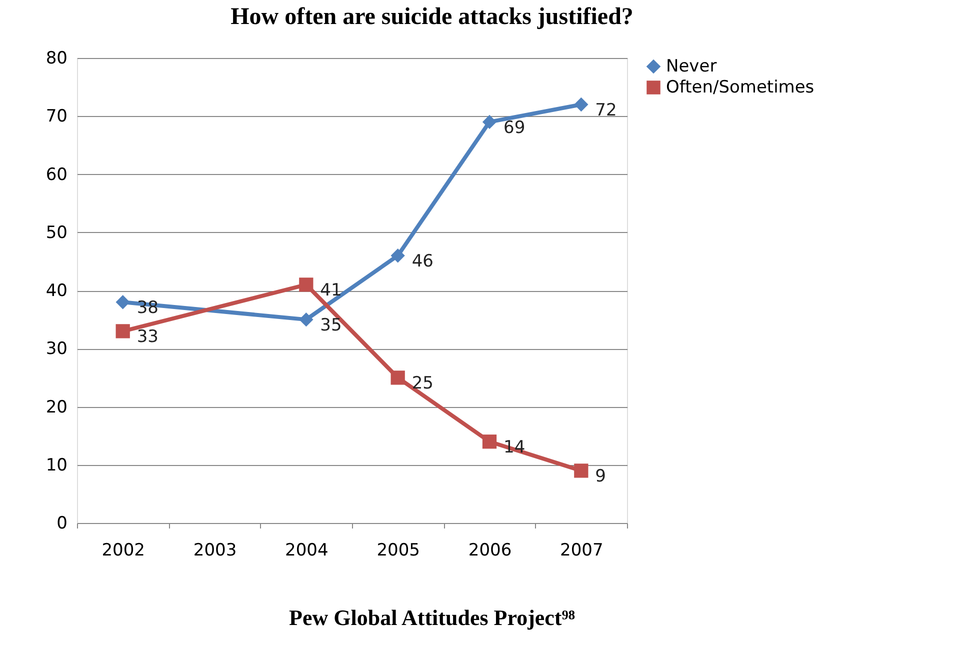  What do you see at coordinates (423, 262) in the screenshot?
I see `data-label: 46` at bounding box center [423, 262].